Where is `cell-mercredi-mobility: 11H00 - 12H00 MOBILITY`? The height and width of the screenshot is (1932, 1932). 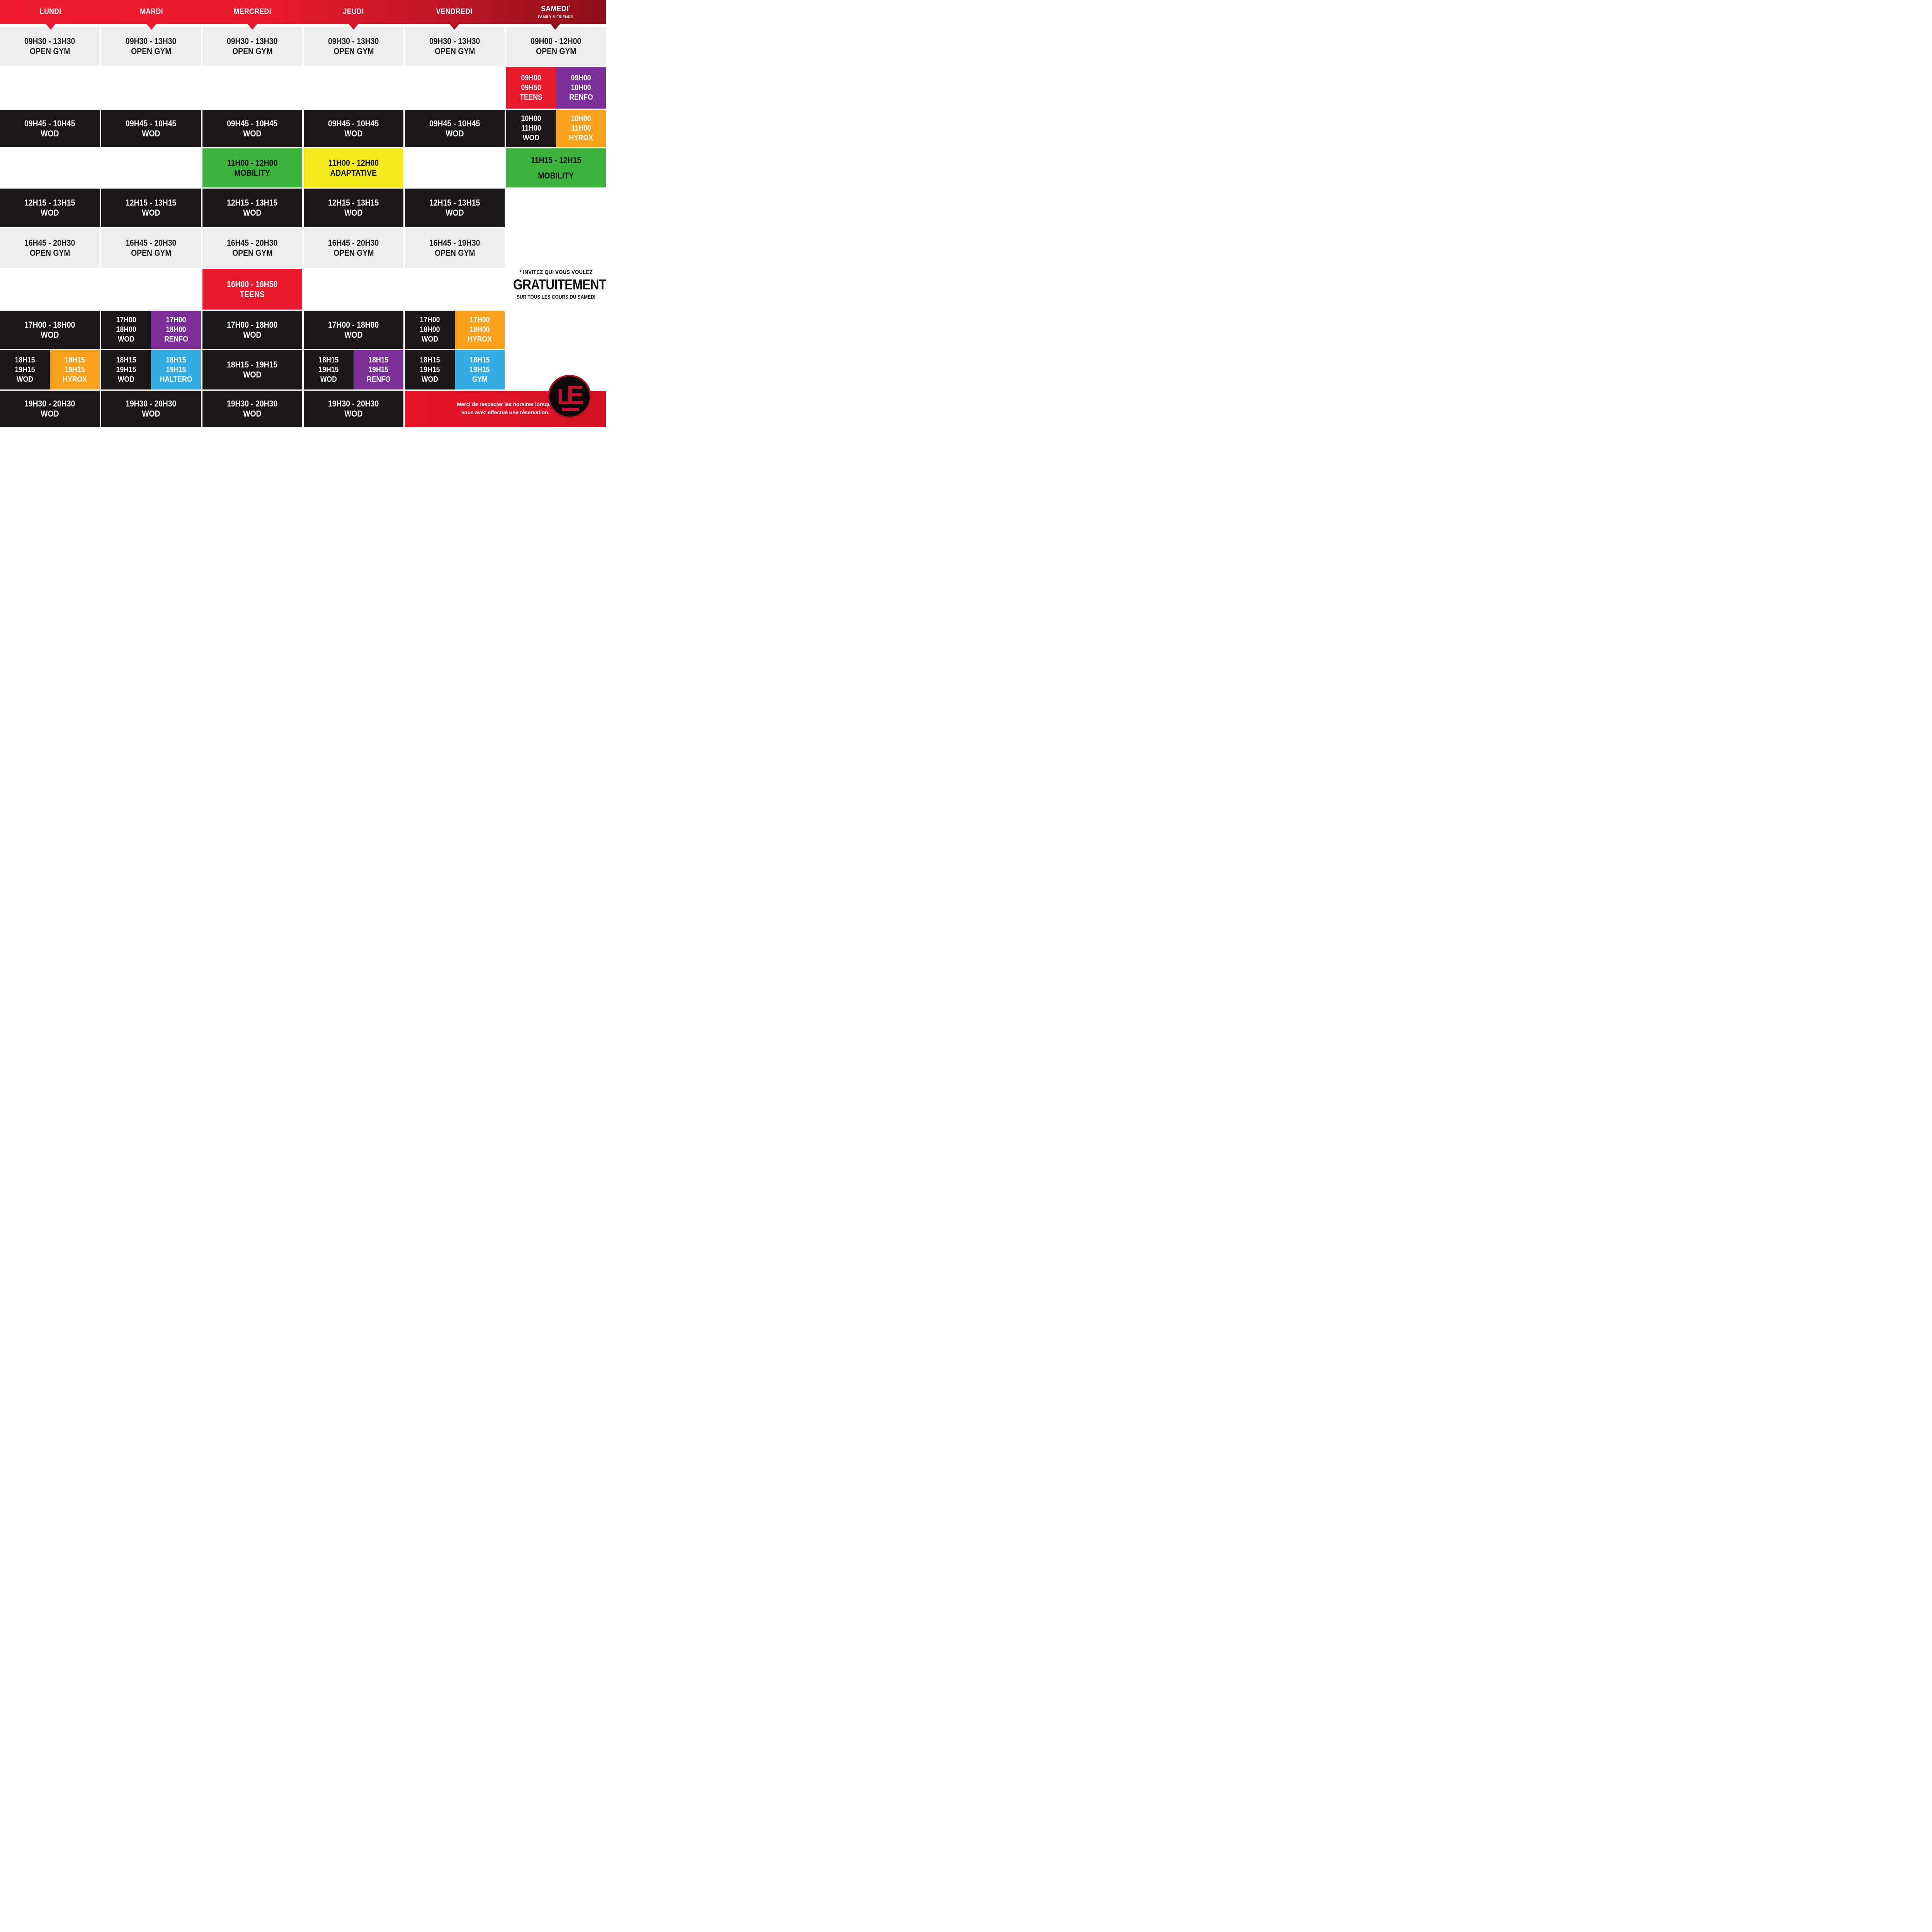 cell-mercredi-mobility: 11H00 - 12H00 MOBILITY is located at coordinates (252, 168).